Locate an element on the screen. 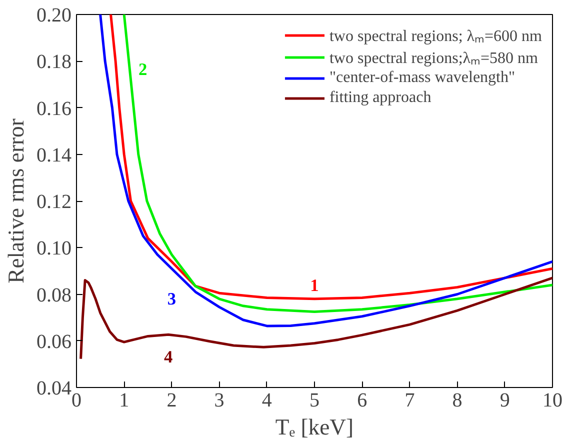 The image size is (566, 442). legend-label: "center-of-mass wavelength" is located at coordinates (422, 78).